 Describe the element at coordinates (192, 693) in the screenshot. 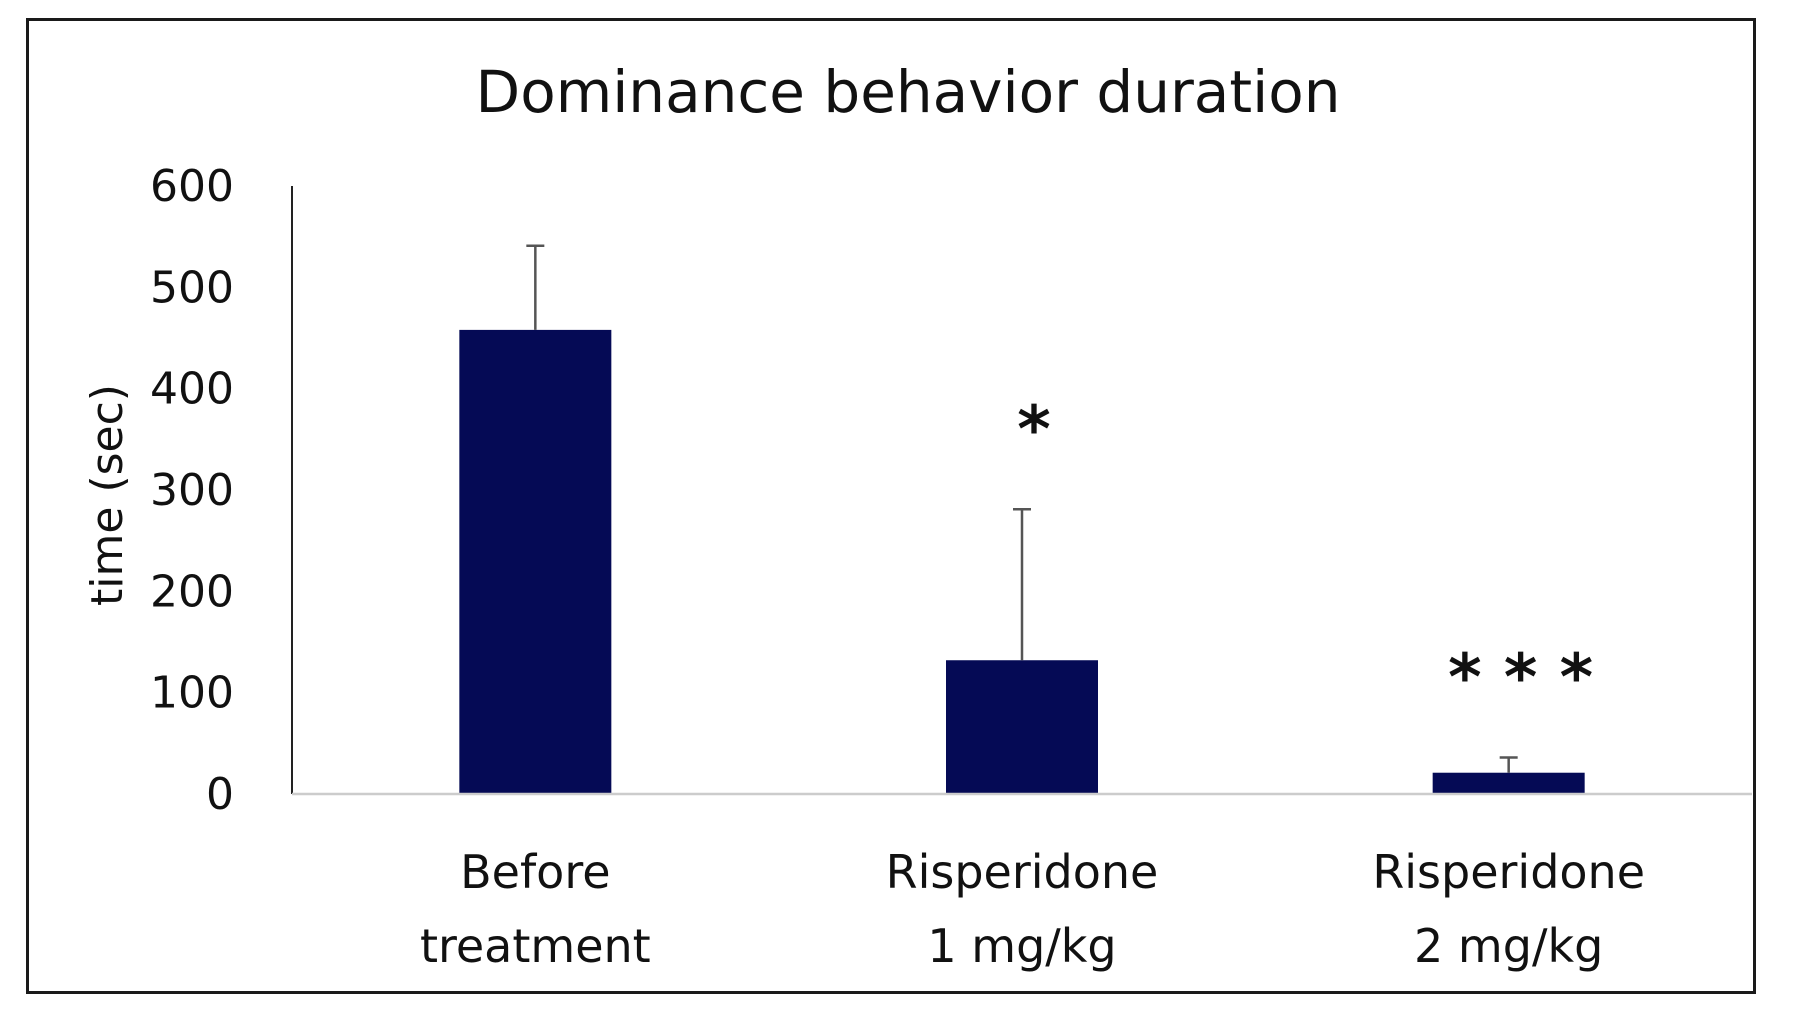

I see `y-tick-label: 100` at that location.